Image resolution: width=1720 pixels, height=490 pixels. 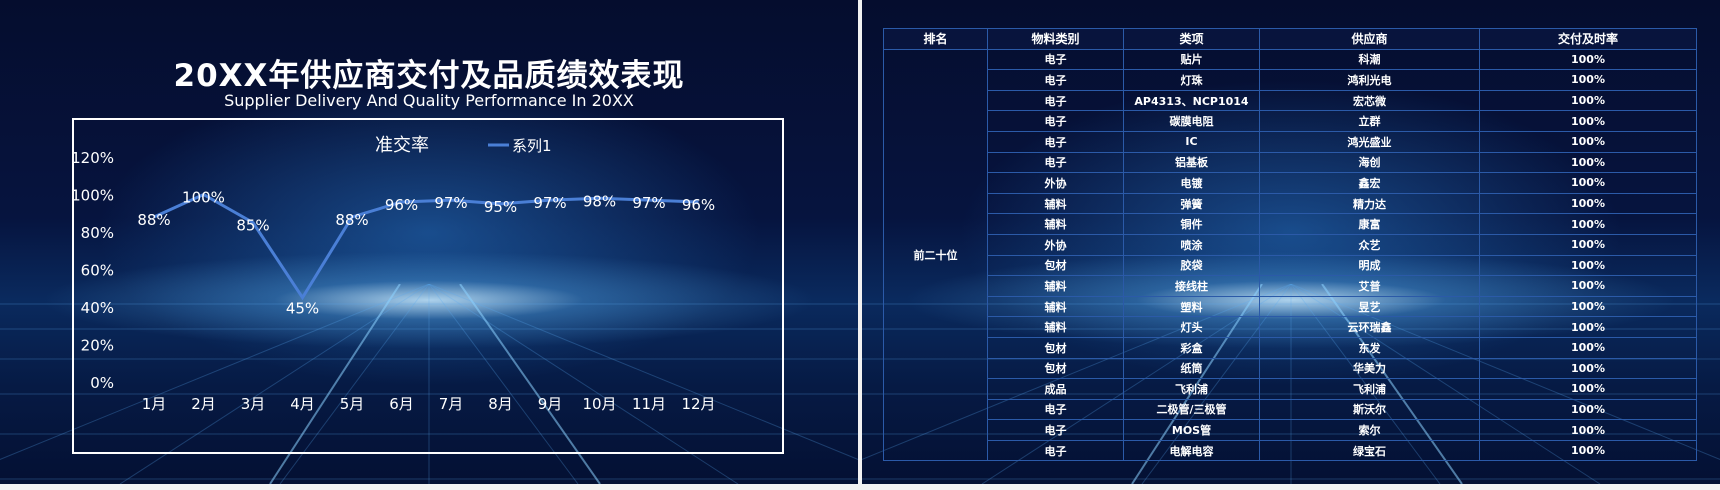 What do you see at coordinates (302, 309) in the screenshot?
I see `data-label: 45%` at bounding box center [302, 309].